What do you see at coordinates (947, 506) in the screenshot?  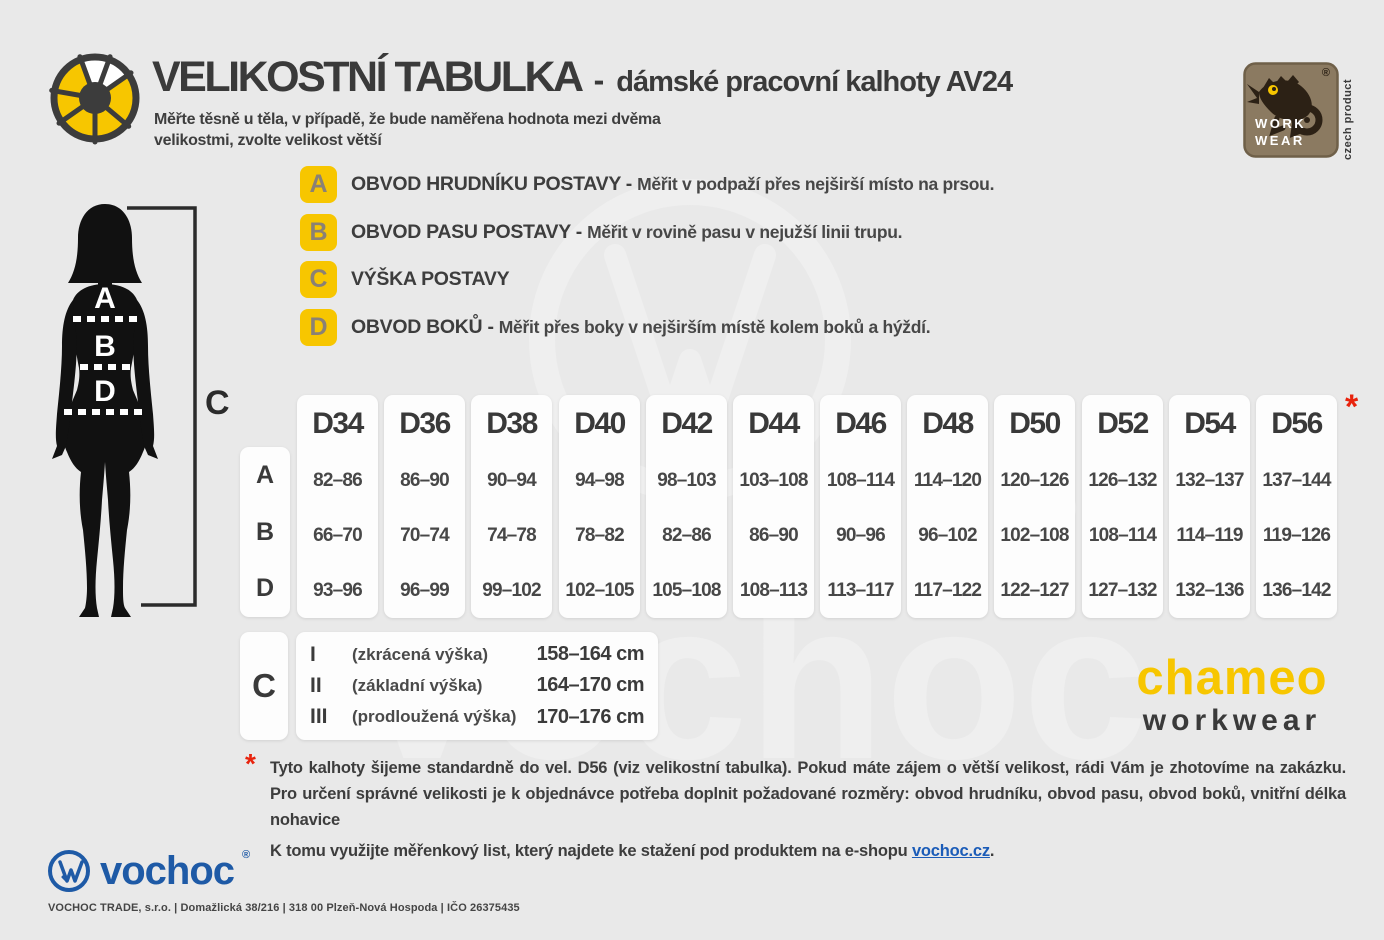 I see `size-column-d48: D48 114–120 96–102 117–122` at bounding box center [947, 506].